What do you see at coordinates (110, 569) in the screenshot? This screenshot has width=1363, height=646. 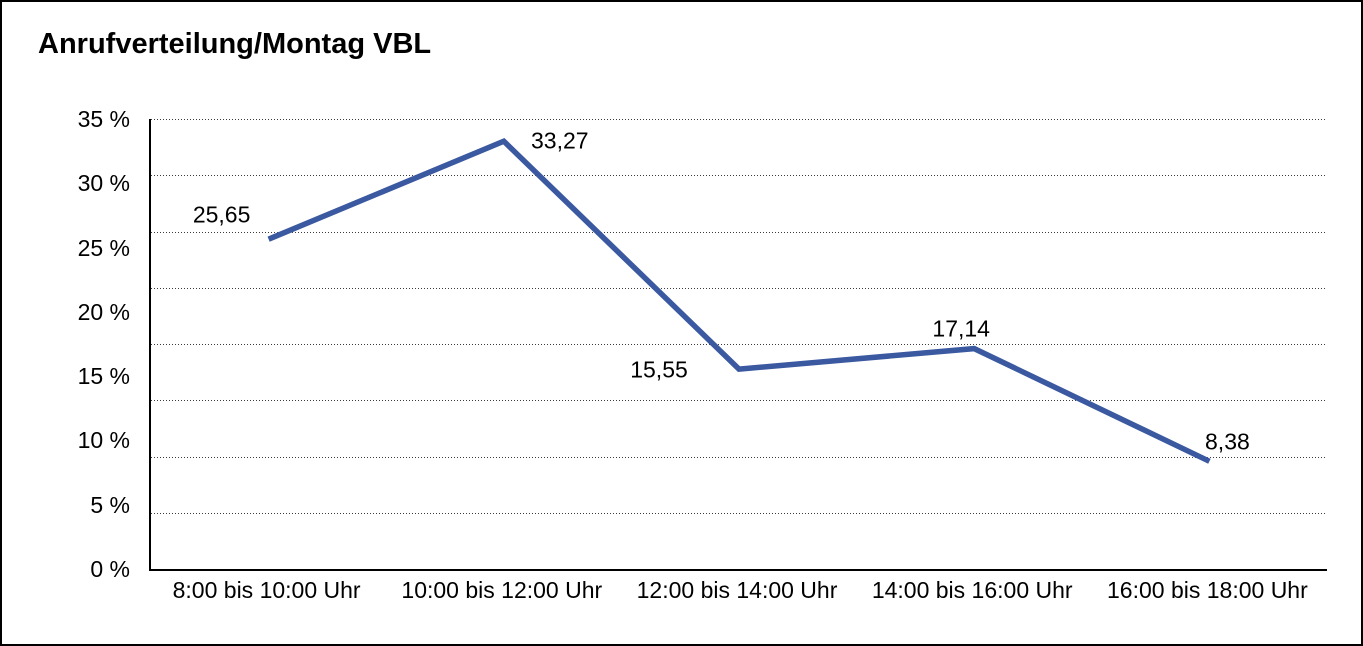 I see `y-axis-tick-label: 0 %` at bounding box center [110, 569].